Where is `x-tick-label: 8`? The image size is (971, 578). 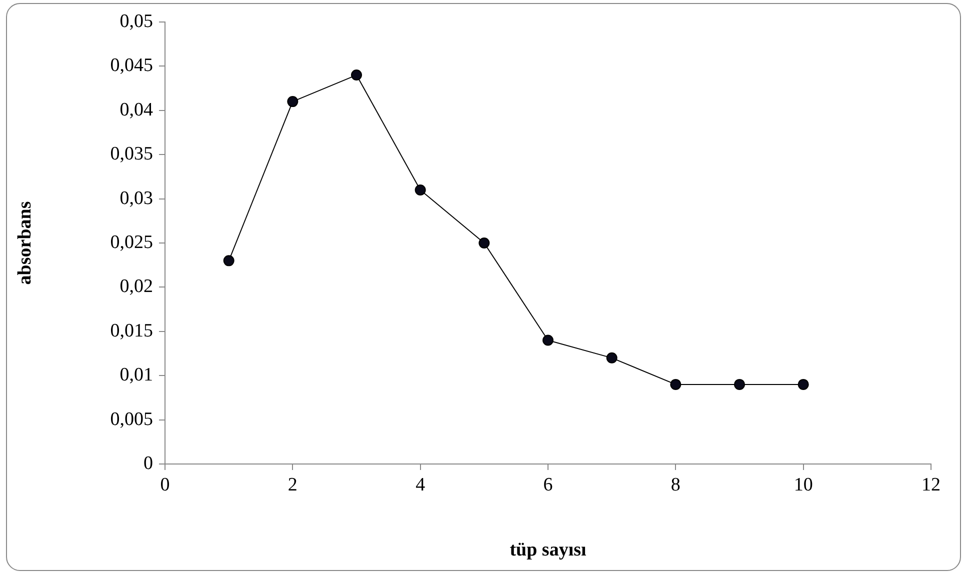
x-tick-label: 8 is located at coordinates (675, 485).